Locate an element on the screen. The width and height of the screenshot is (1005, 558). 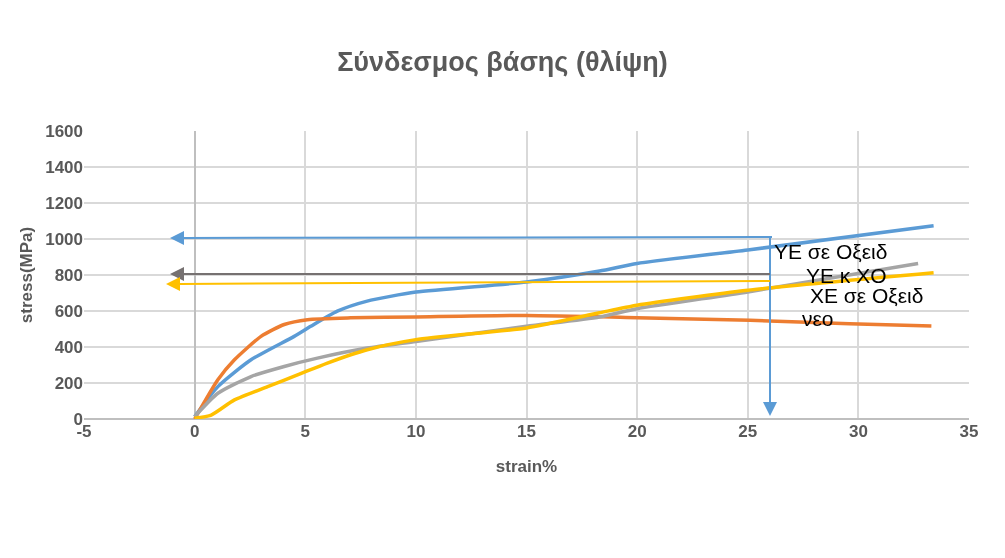
x-tick-label: 0 is located at coordinates (194, 431).